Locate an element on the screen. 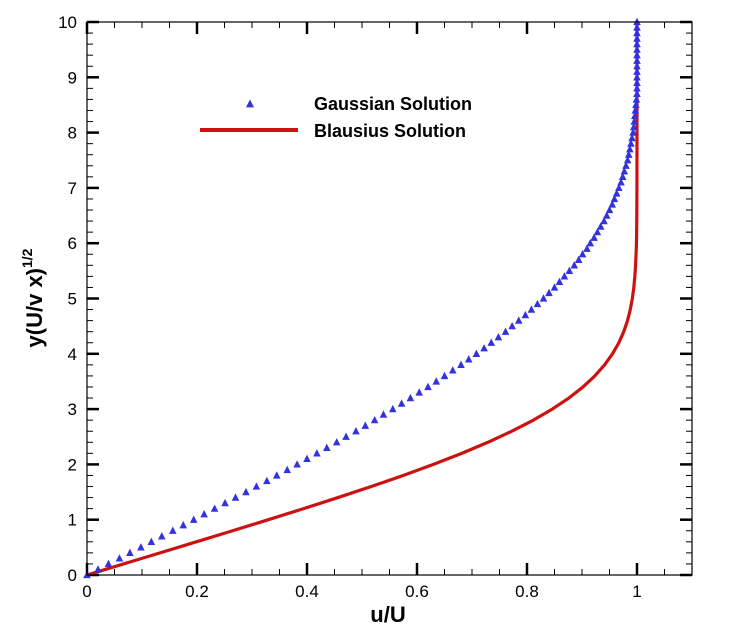 The height and width of the screenshot is (633, 736). svg-text: y(U/v x)1/2 is located at coordinates (33, 297).